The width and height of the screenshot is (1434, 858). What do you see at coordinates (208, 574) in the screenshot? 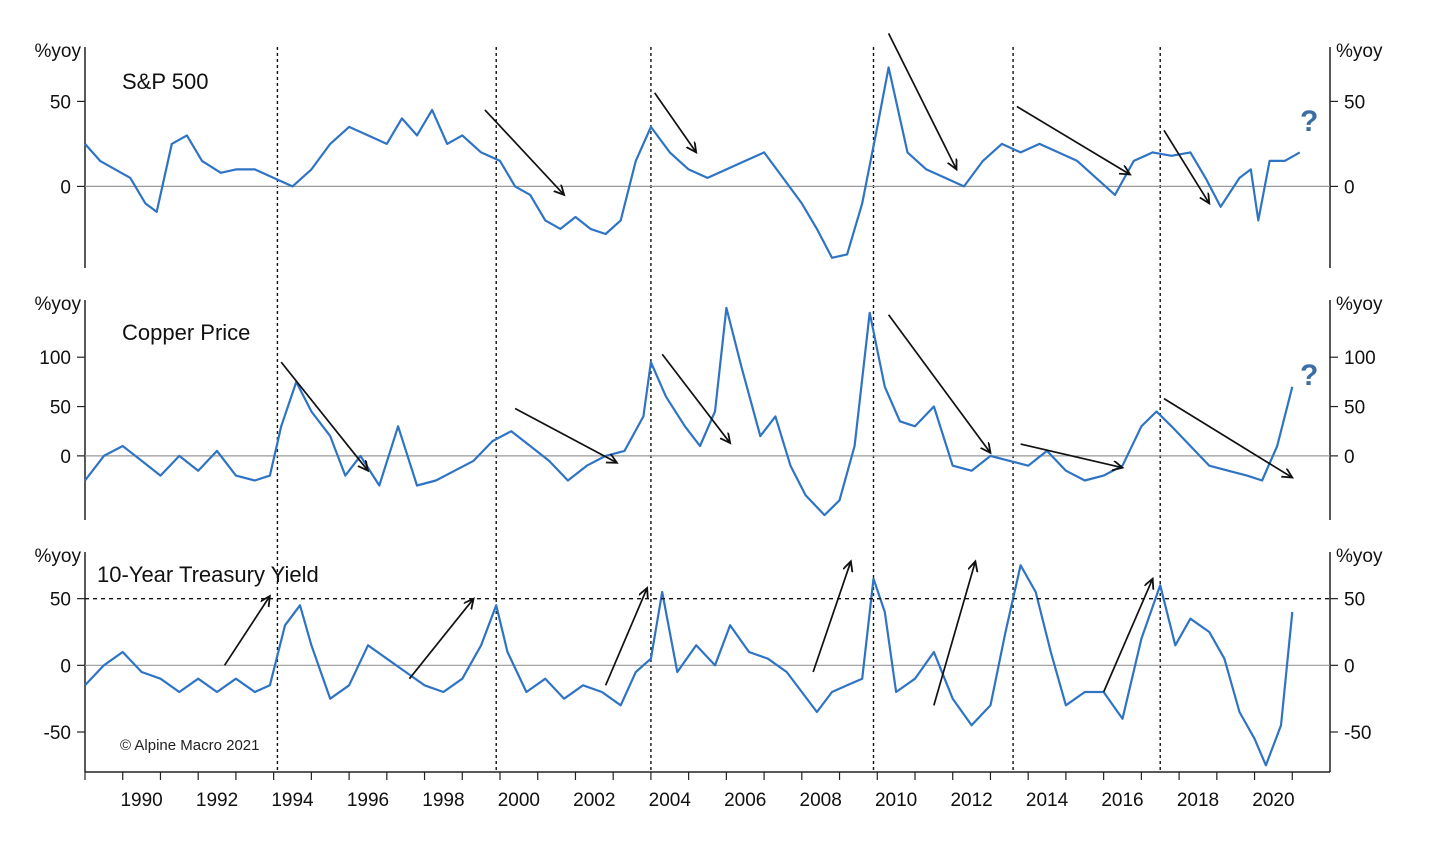
I see `panel-title: 10-Year Treasury Yield` at bounding box center [208, 574].